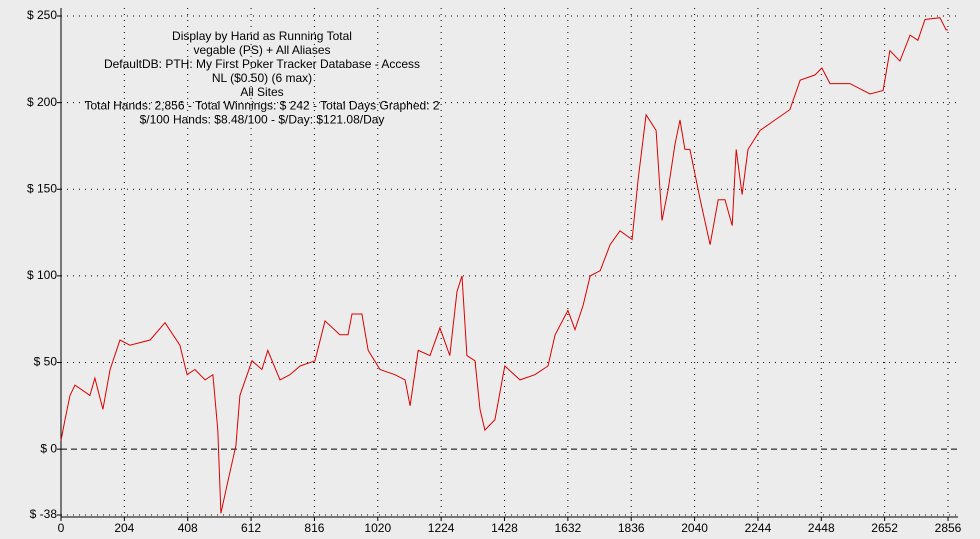 The height and width of the screenshot is (539, 980). What do you see at coordinates (631, 528) in the screenshot?
I see `x-tick-label: 1836` at bounding box center [631, 528].